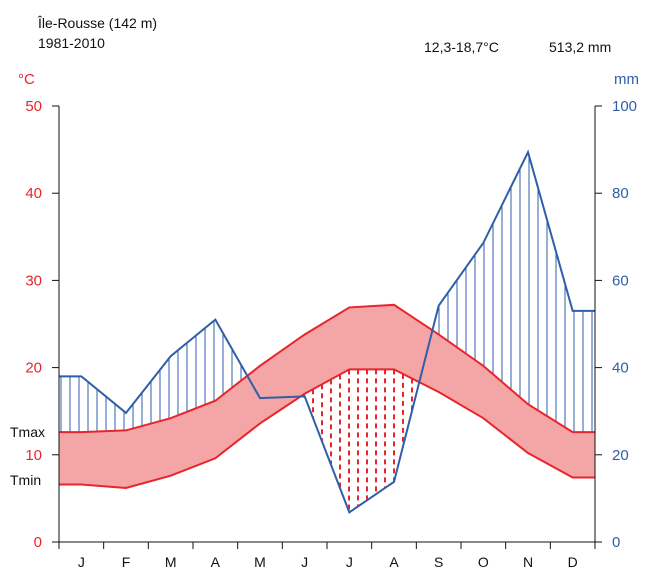 The width and height of the screenshot is (645, 573). What do you see at coordinates (25, 480) in the screenshot?
I see `tmin-label: Tmin` at bounding box center [25, 480].